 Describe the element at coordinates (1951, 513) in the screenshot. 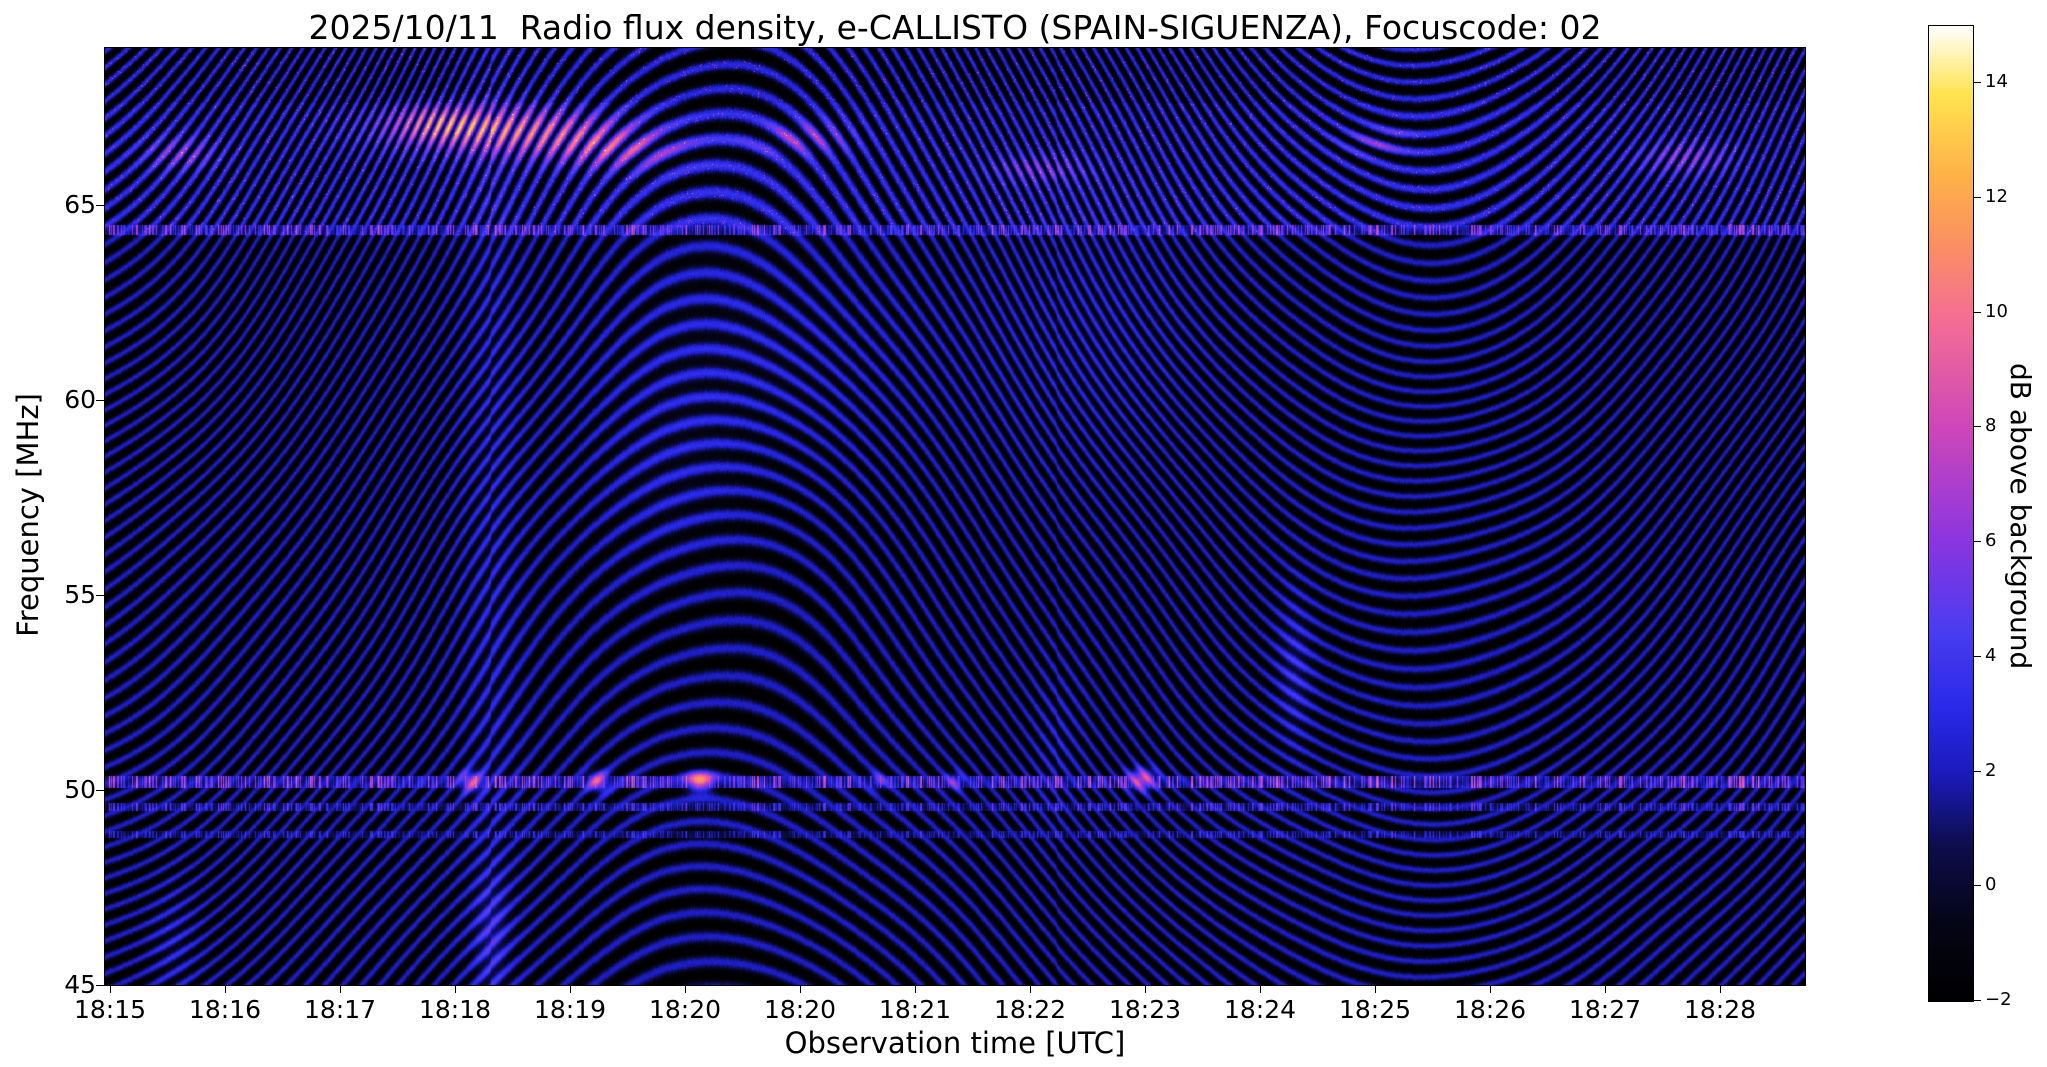

I see `colorbar-gradient` at that location.